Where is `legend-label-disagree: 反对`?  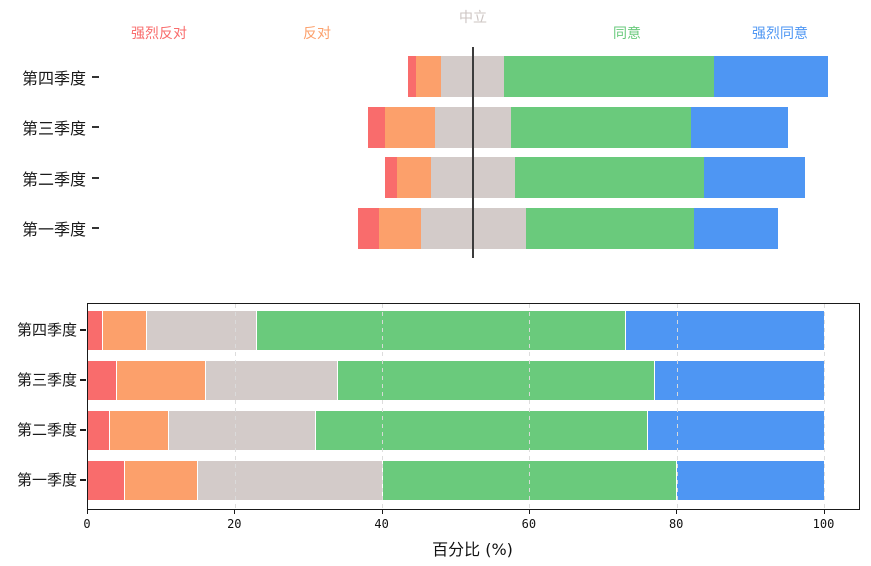
legend-label-disagree: 反对 is located at coordinates (317, 34).